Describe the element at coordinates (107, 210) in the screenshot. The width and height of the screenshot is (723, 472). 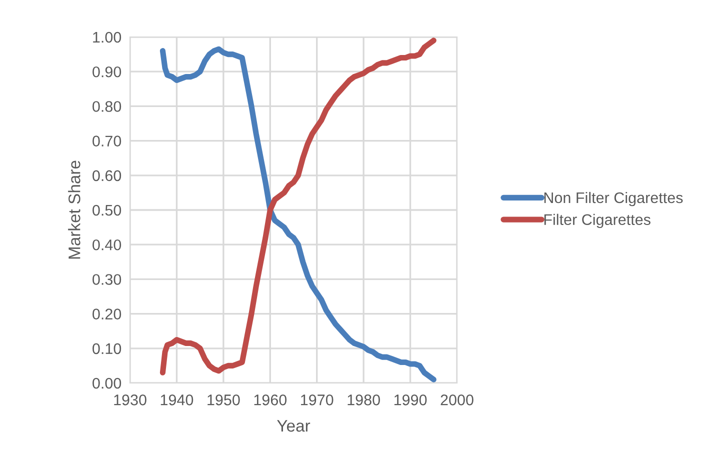
I see `y-tick-label: 0.50` at that location.